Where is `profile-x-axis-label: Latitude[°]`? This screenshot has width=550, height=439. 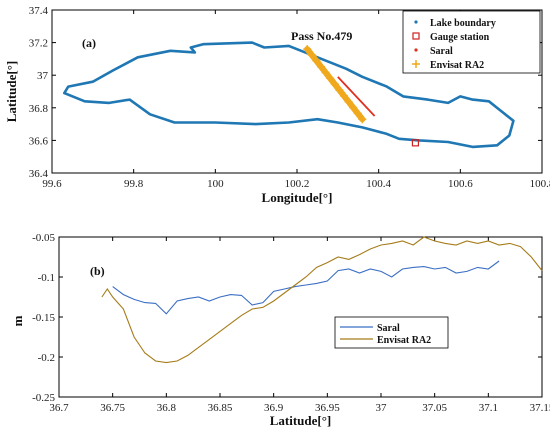
profile-x-axis-label: Latitude[°] is located at coordinates (301, 420).